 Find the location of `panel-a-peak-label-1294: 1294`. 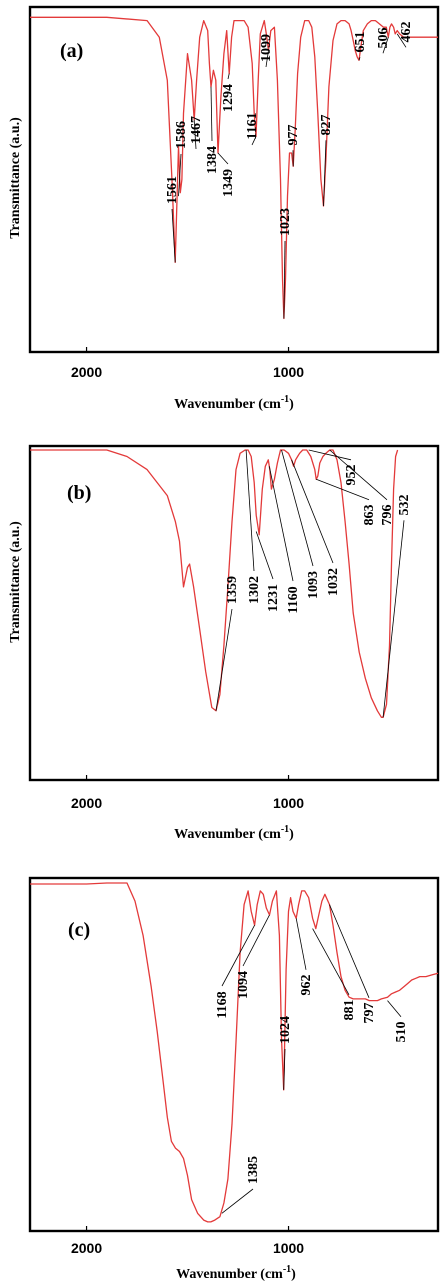

panel-a-peak-label-1294: 1294 is located at coordinates (228, 98).